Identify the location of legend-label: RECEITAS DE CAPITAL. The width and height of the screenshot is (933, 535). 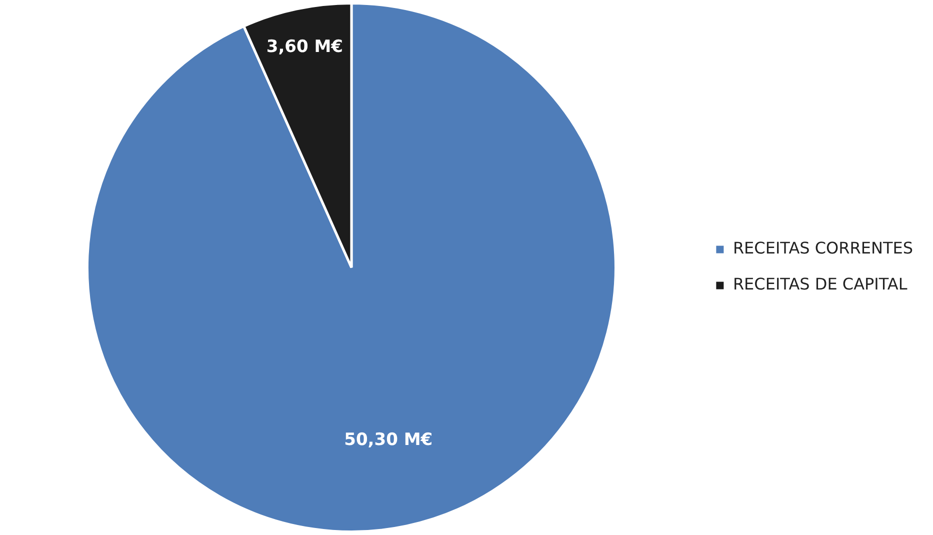
(820, 284).